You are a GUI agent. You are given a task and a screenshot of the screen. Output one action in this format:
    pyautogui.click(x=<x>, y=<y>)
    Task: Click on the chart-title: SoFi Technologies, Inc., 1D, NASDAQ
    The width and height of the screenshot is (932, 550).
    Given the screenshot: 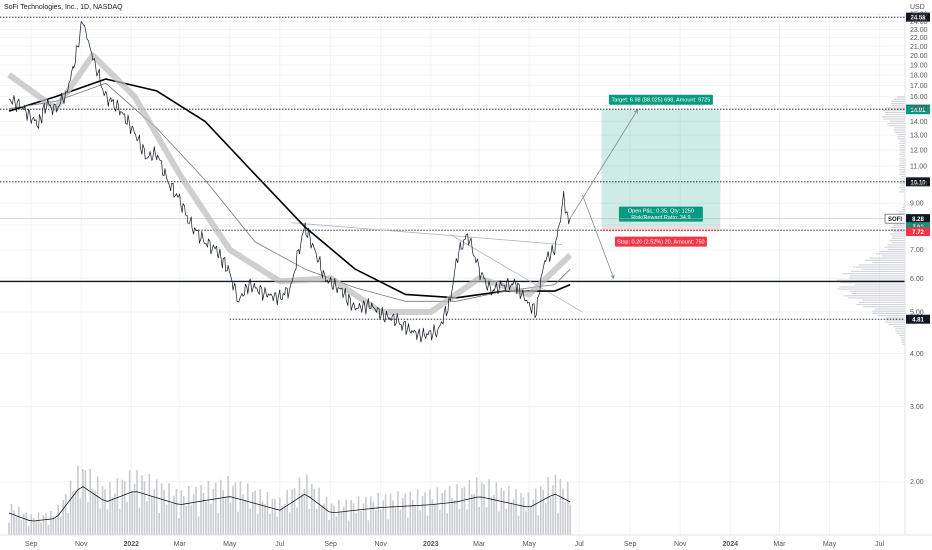 What is the action you would take?
    pyautogui.click(x=63, y=7)
    